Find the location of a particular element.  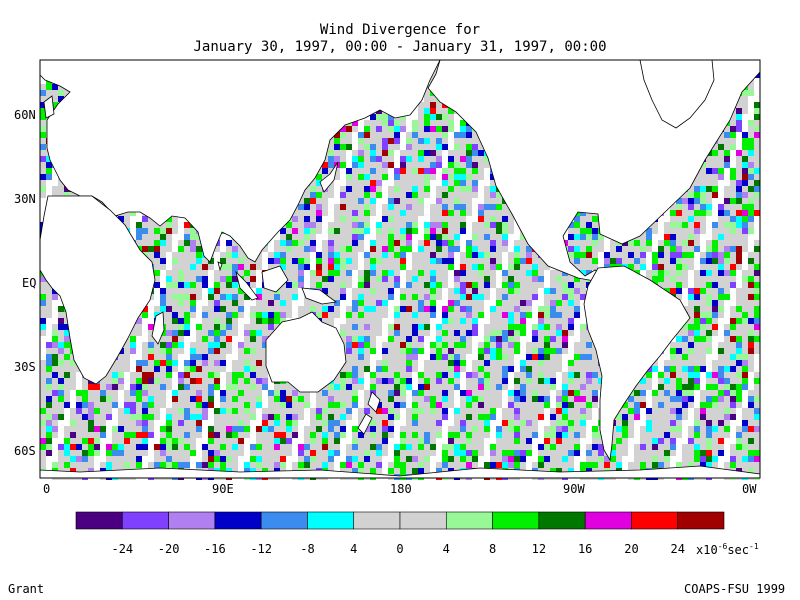

colorbar-tick-label: 24 is located at coordinates (677, 549).